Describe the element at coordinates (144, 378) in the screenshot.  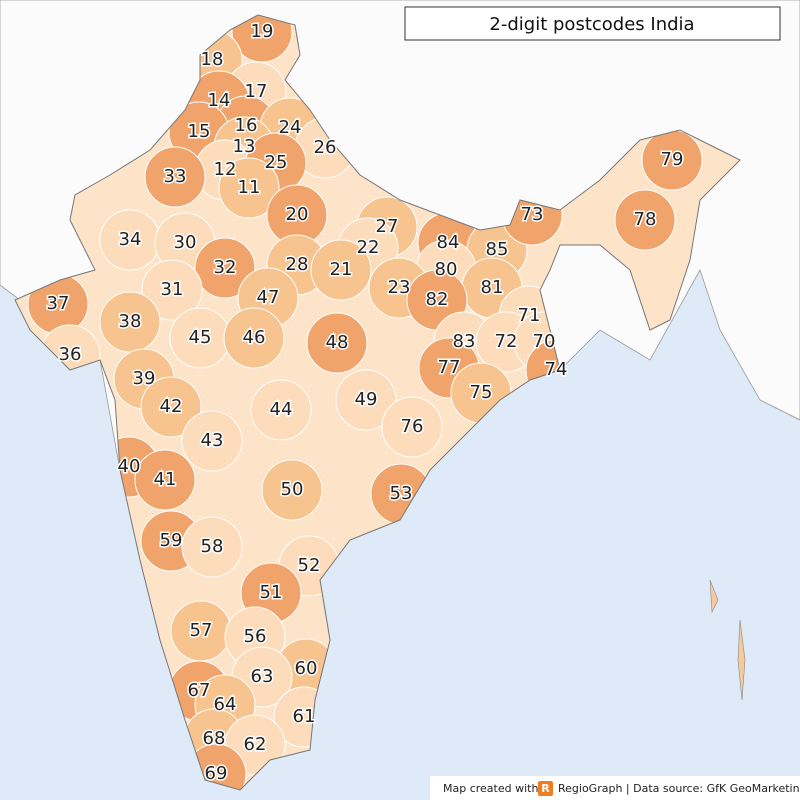
I see `region-label: 39` at that location.